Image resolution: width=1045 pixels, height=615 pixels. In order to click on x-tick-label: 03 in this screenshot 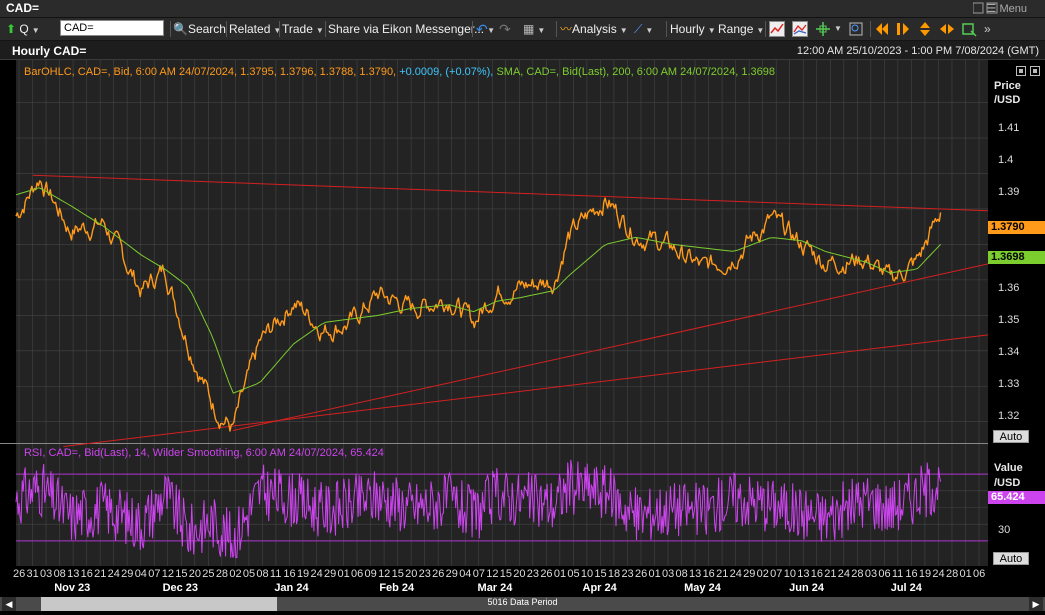, I will do `click(668, 574)`.